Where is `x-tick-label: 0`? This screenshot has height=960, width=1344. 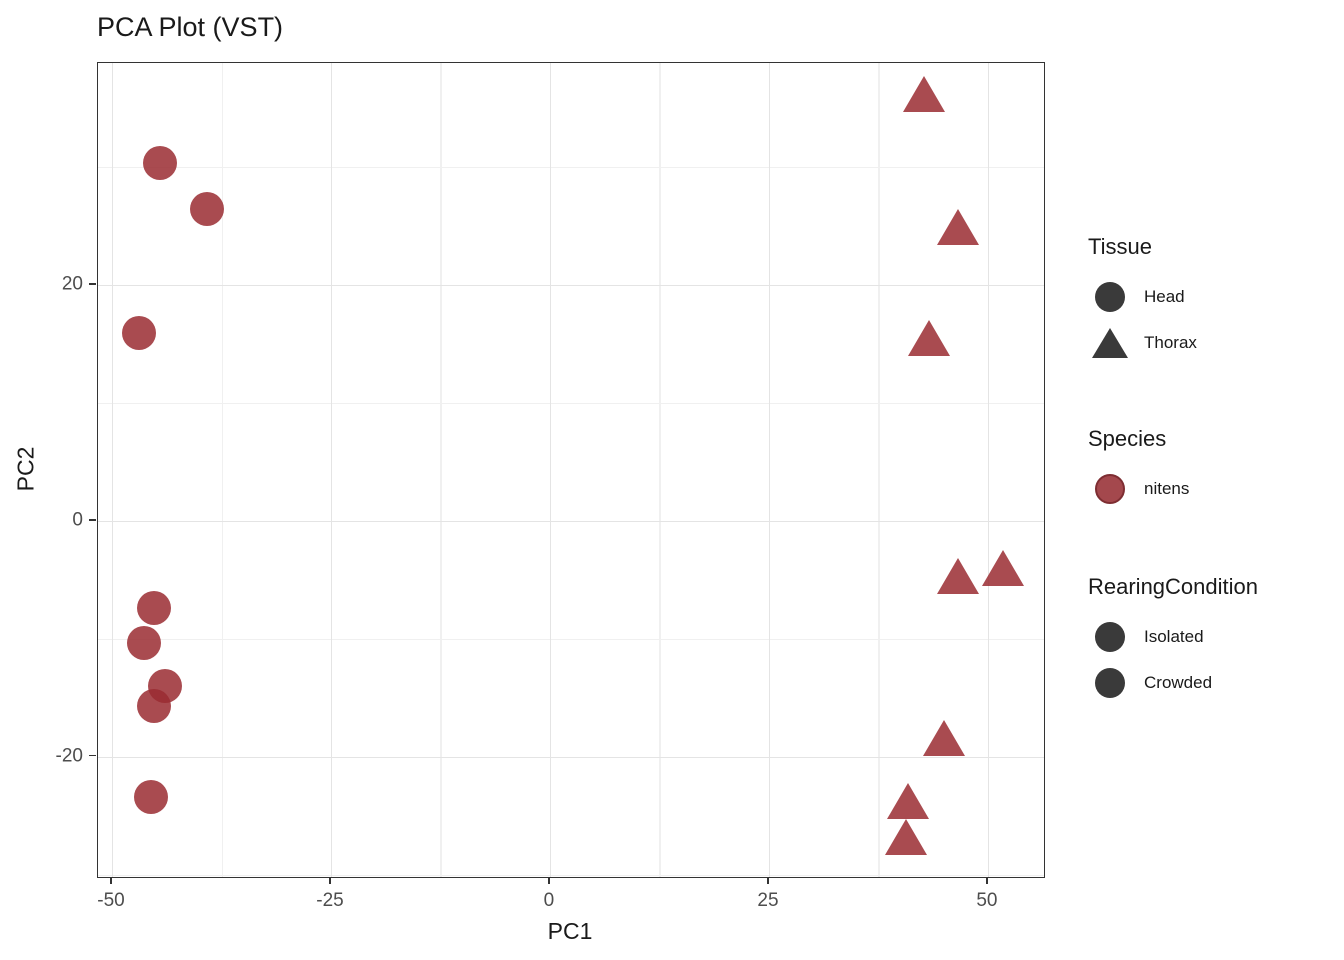 x-tick-label: 0 is located at coordinates (549, 900).